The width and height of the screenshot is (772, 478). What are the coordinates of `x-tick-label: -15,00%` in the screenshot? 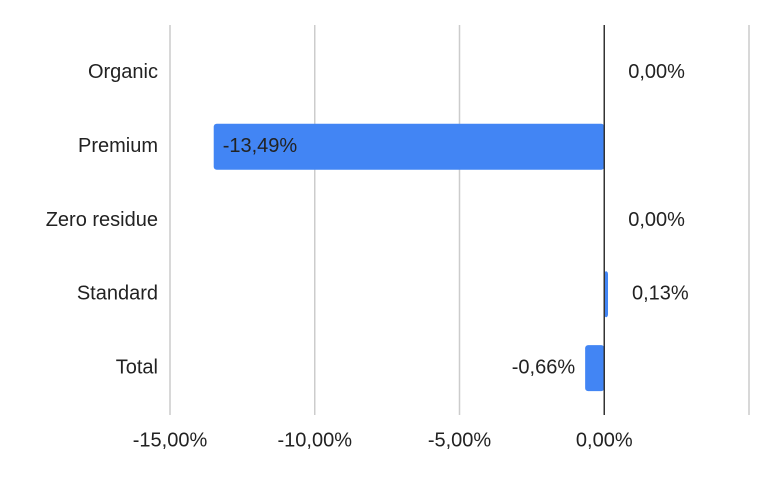 It's located at (170, 440).